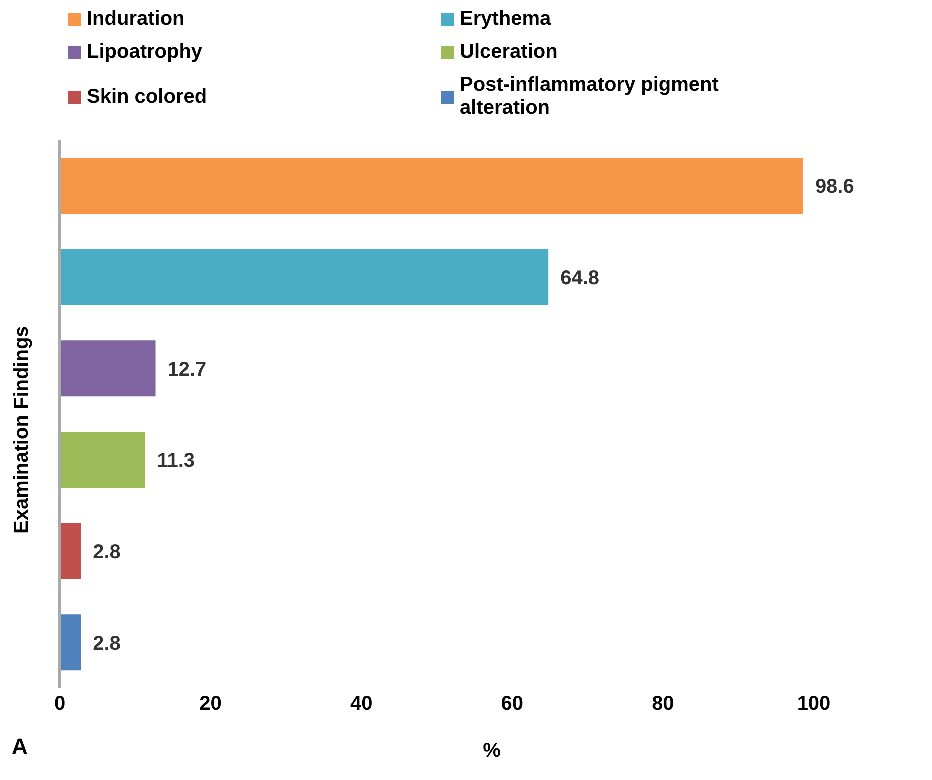  Describe the element at coordinates (814, 704) in the screenshot. I see `x-tick-label: 100` at that location.